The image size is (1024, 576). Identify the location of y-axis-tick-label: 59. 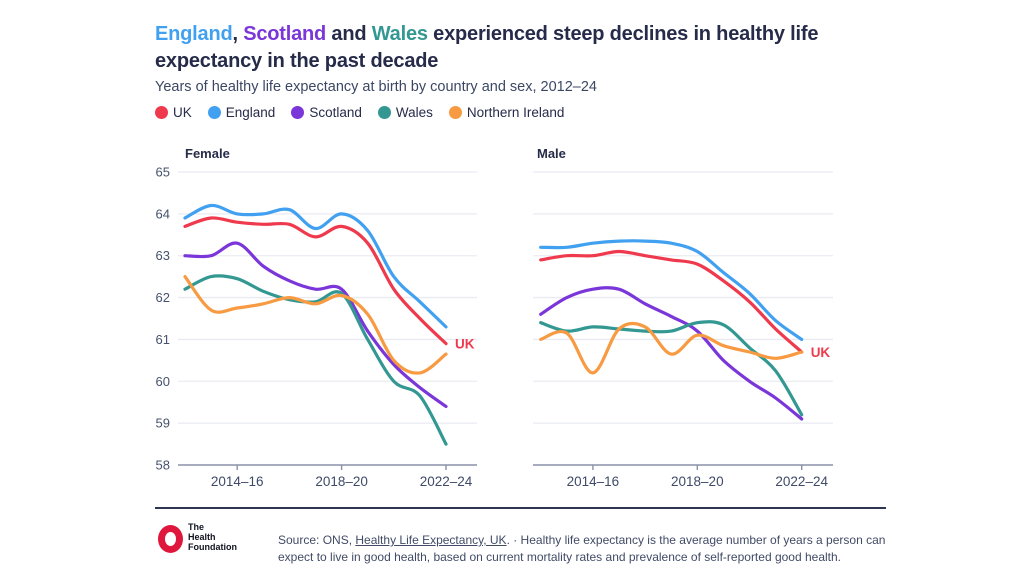
(163, 423).